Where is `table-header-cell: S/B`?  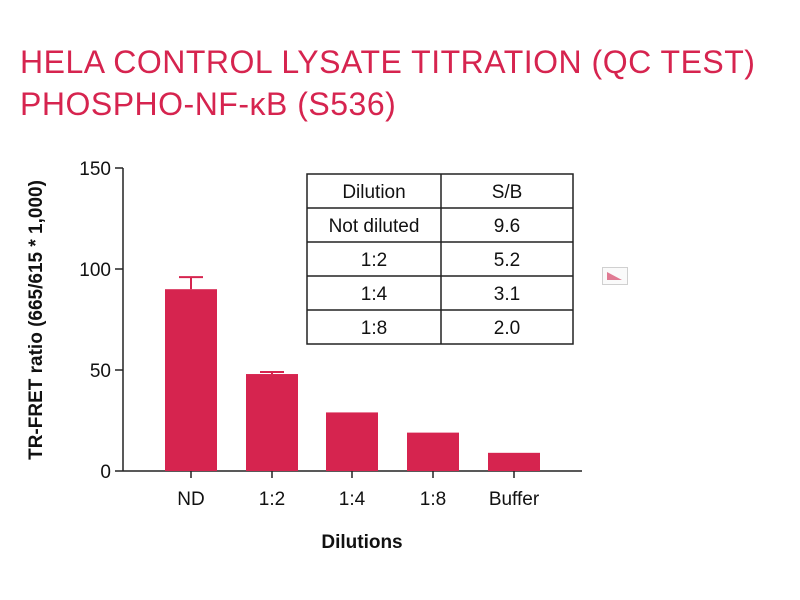 table-header-cell: S/B is located at coordinates (507, 192).